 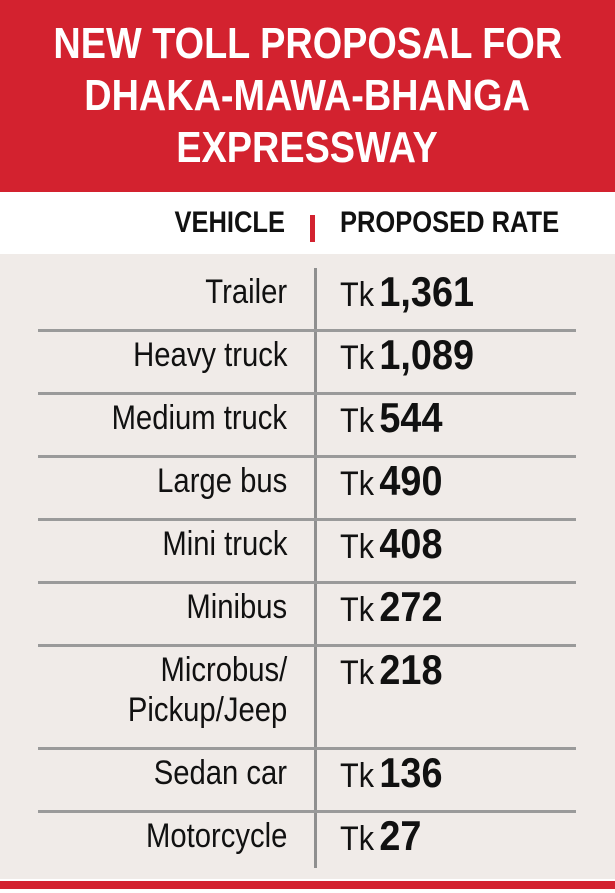 I want to click on column-divider, so click(x=315, y=568).